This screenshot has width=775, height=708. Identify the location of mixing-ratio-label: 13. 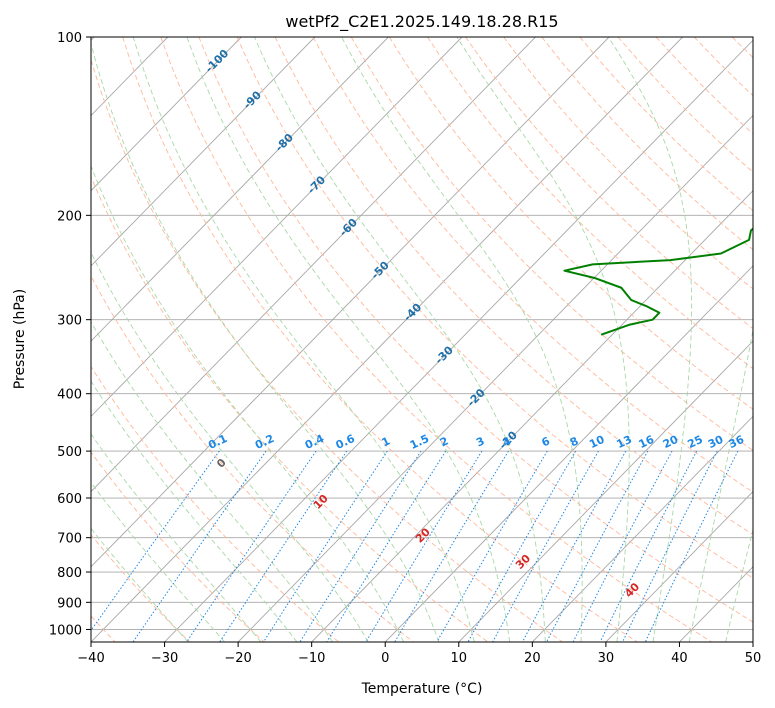
(624, 442).